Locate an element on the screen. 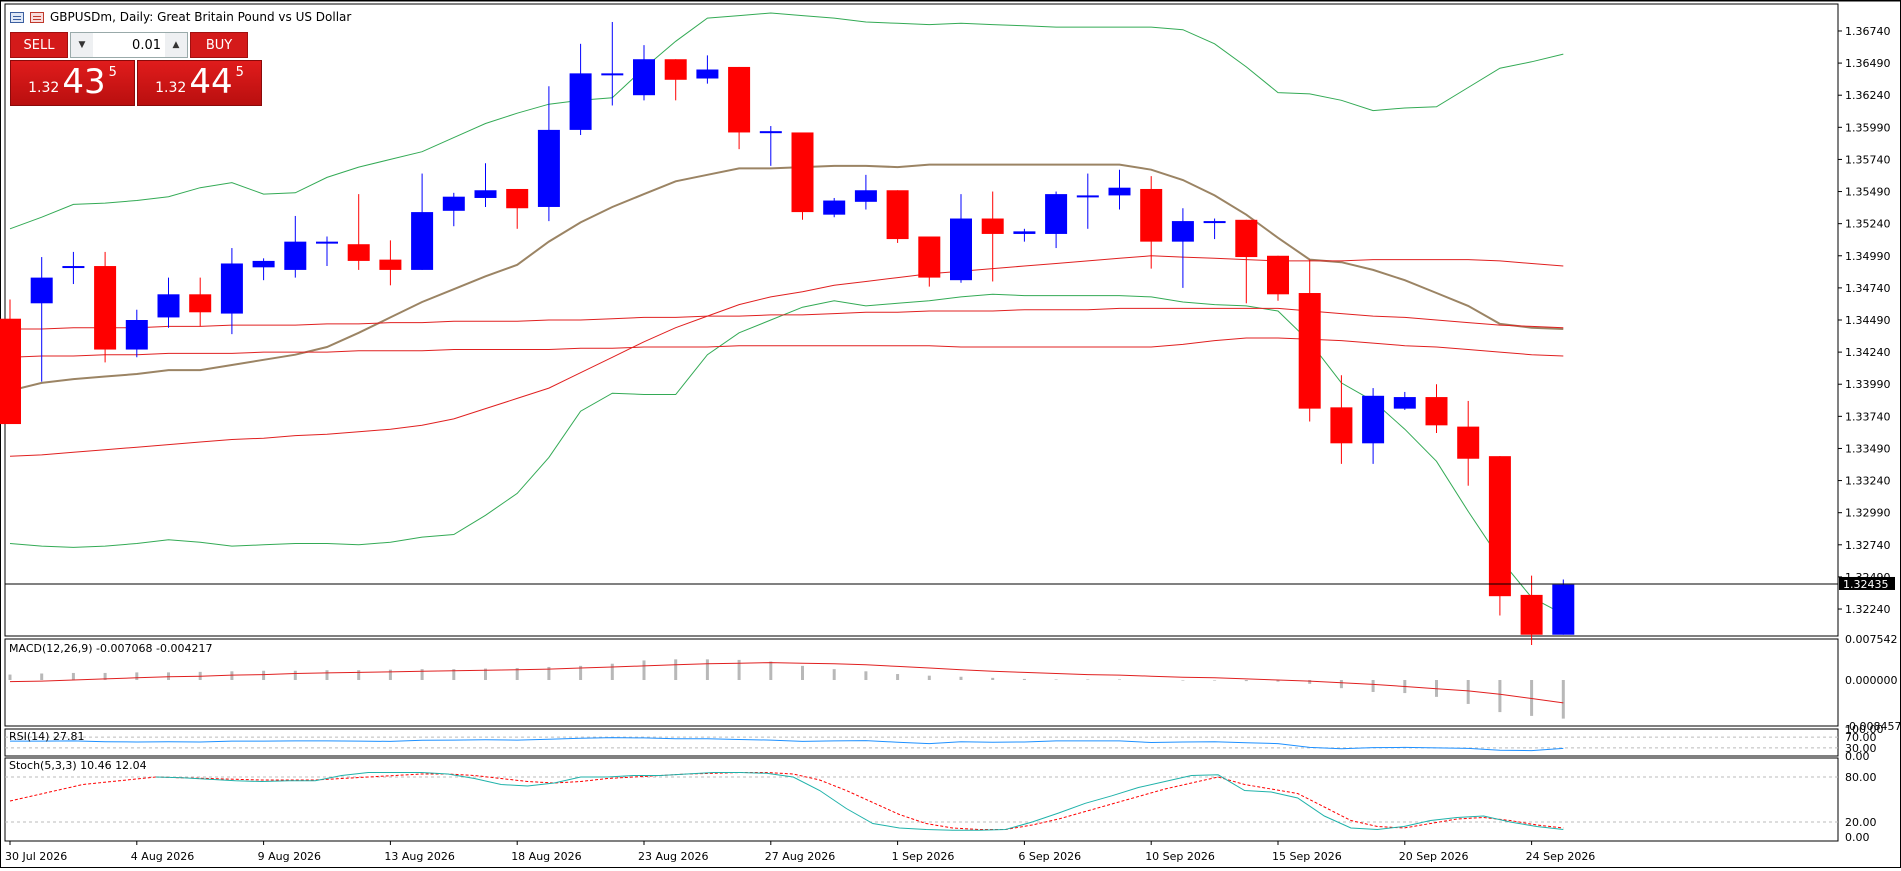 The width and height of the screenshot is (1901, 871). chevron-down-icon: ▼ is located at coordinates (82, 45).